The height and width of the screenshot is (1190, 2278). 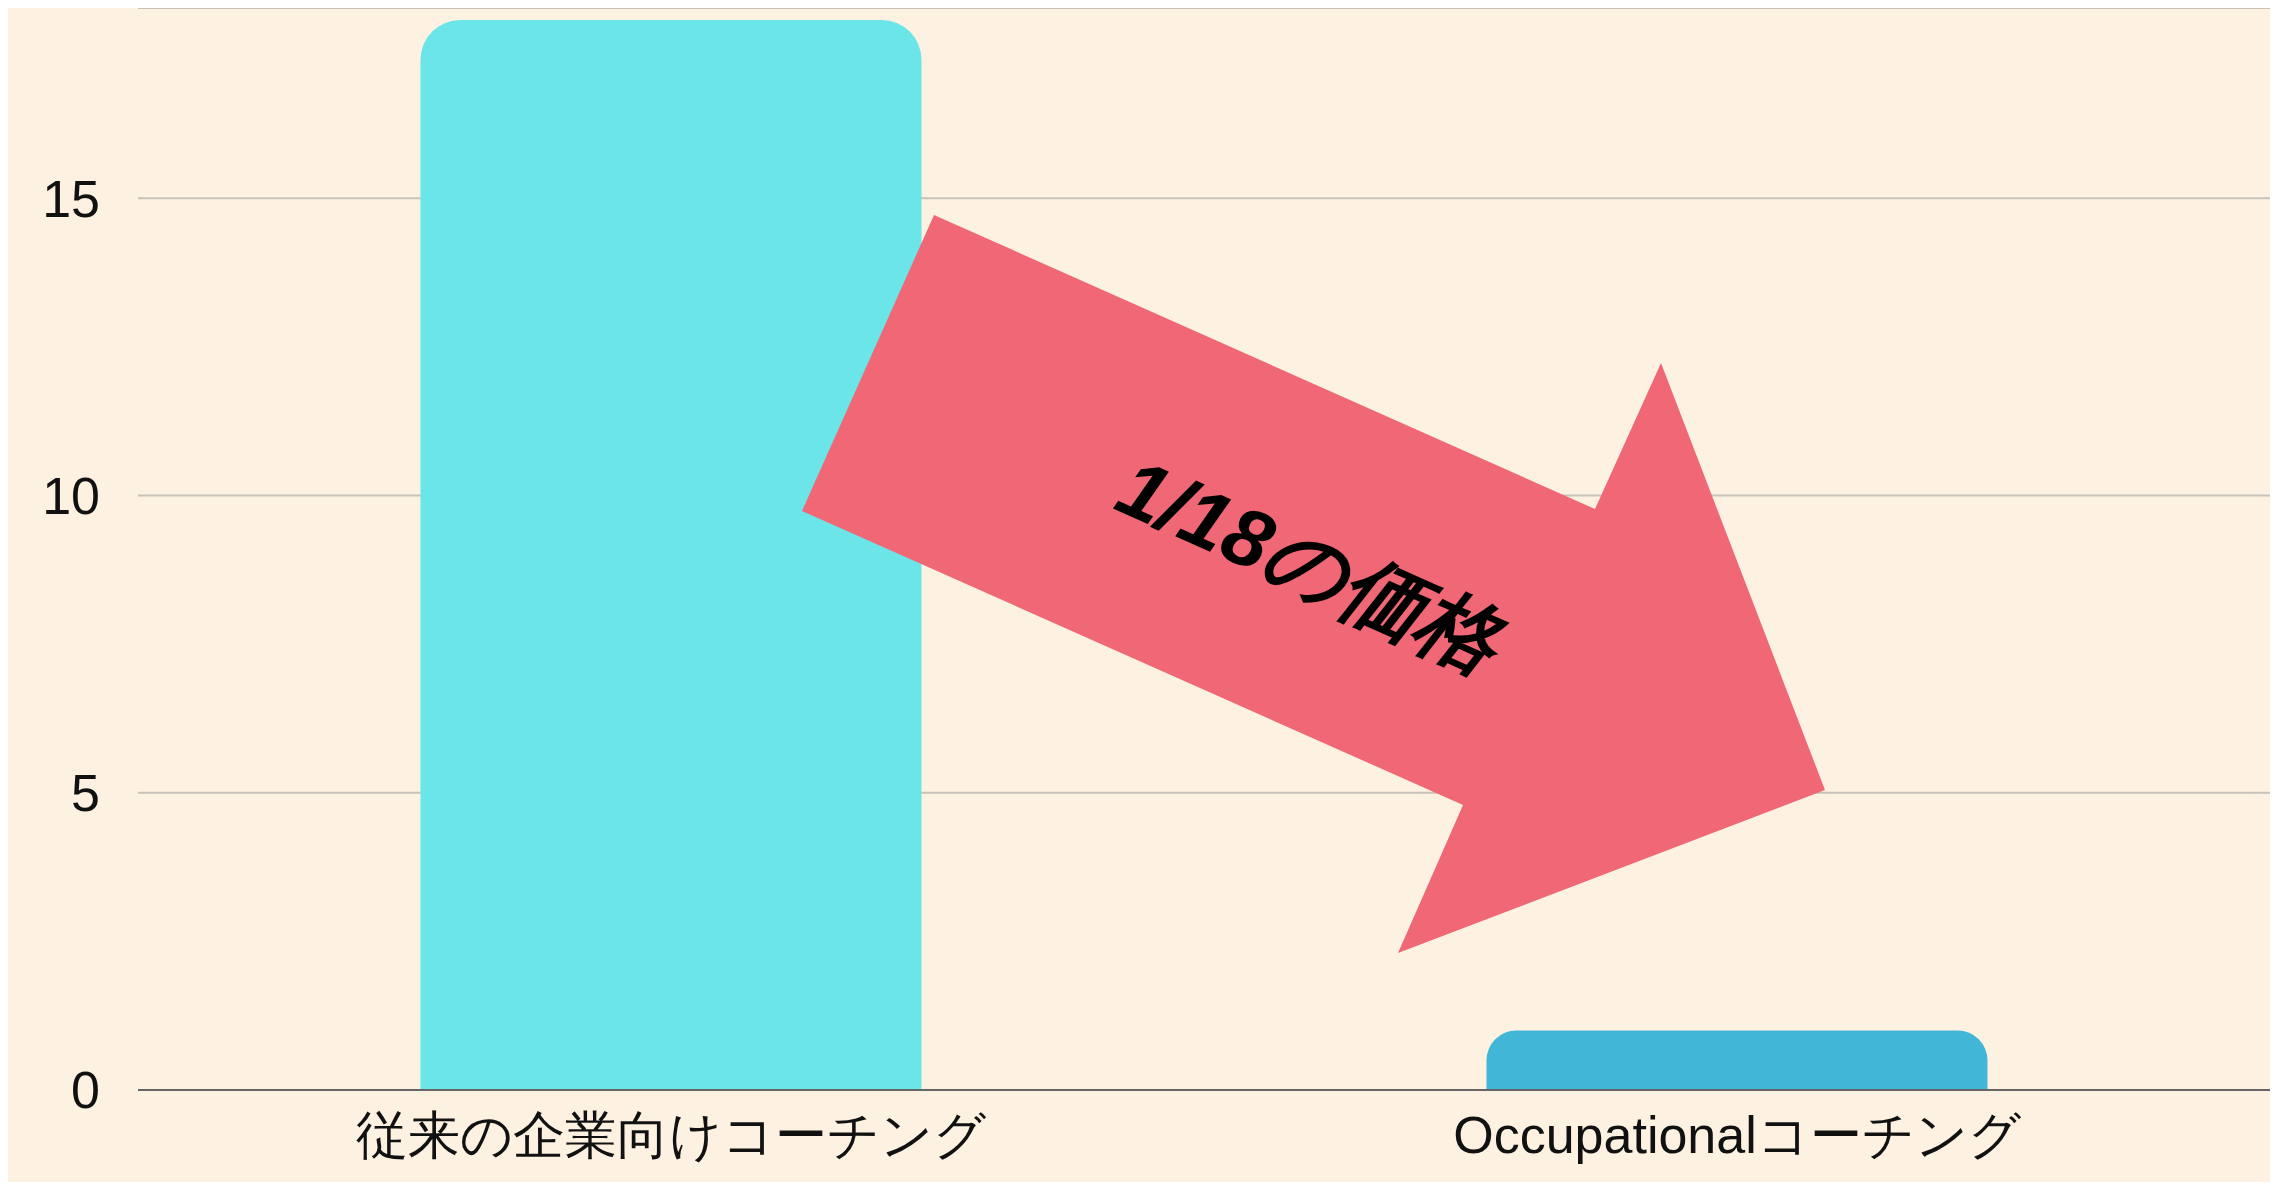 What do you see at coordinates (71, 198) in the screenshot?
I see `y-tick-label: 15` at bounding box center [71, 198].